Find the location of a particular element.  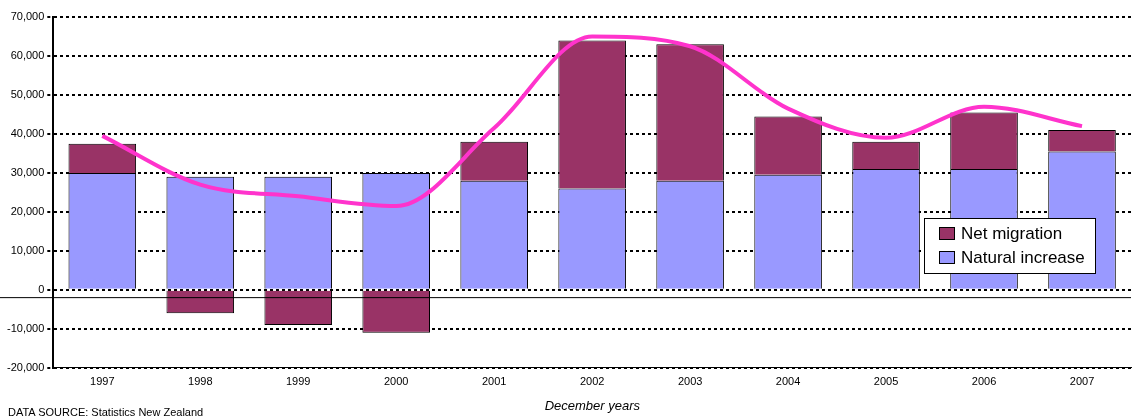

x-axis-title: December years is located at coordinates (592, 405).